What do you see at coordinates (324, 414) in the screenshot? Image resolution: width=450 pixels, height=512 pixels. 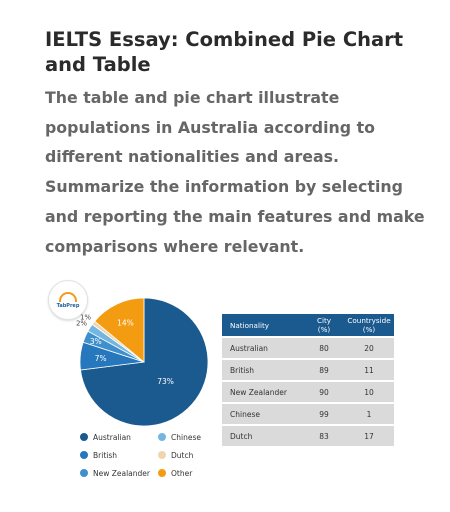 I see `cell-city: 99` at bounding box center [324, 414].